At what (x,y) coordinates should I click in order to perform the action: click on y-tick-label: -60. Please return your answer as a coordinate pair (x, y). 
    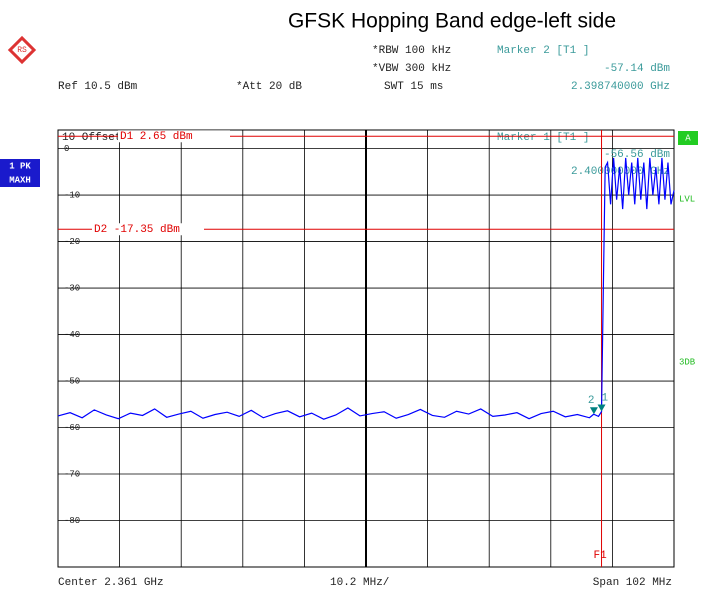
    Looking at the image, I should click on (72, 428).